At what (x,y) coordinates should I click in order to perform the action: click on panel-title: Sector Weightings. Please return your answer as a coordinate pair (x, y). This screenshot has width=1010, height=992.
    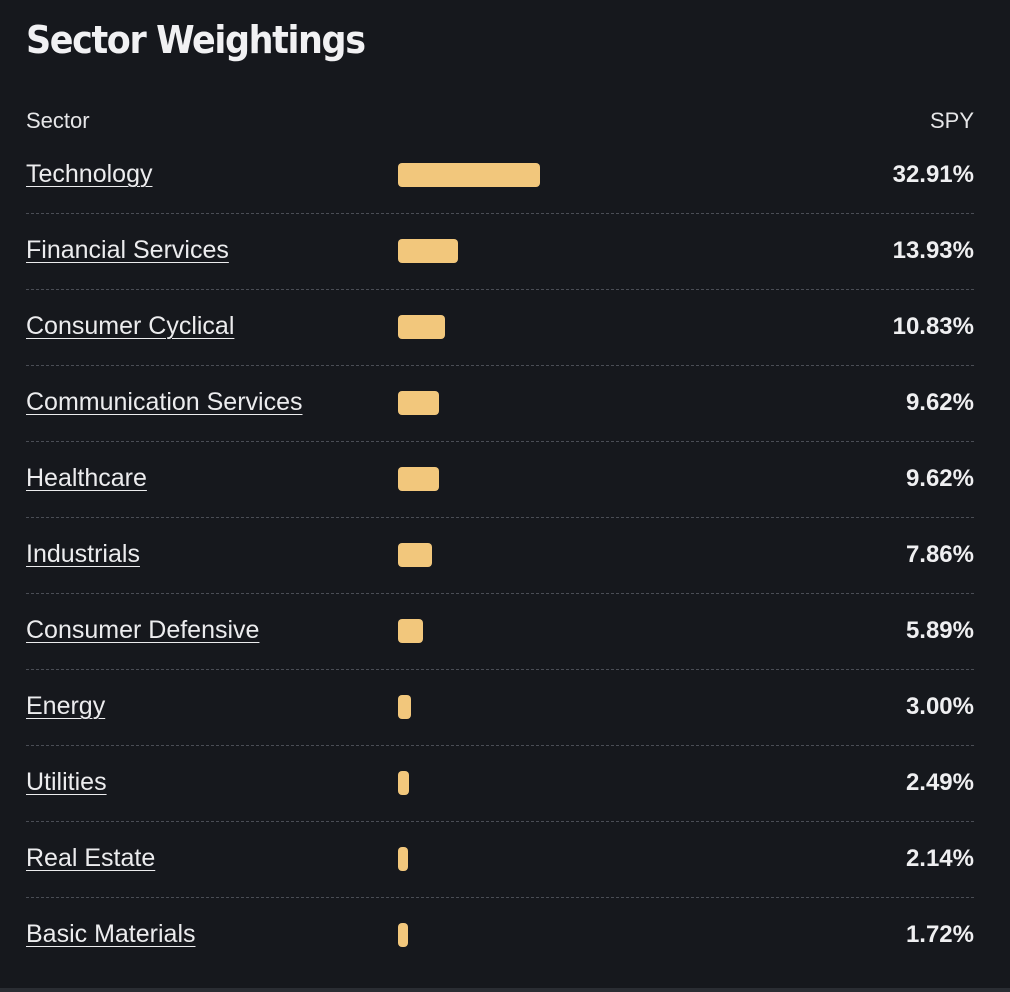
    Looking at the image, I should click on (196, 40).